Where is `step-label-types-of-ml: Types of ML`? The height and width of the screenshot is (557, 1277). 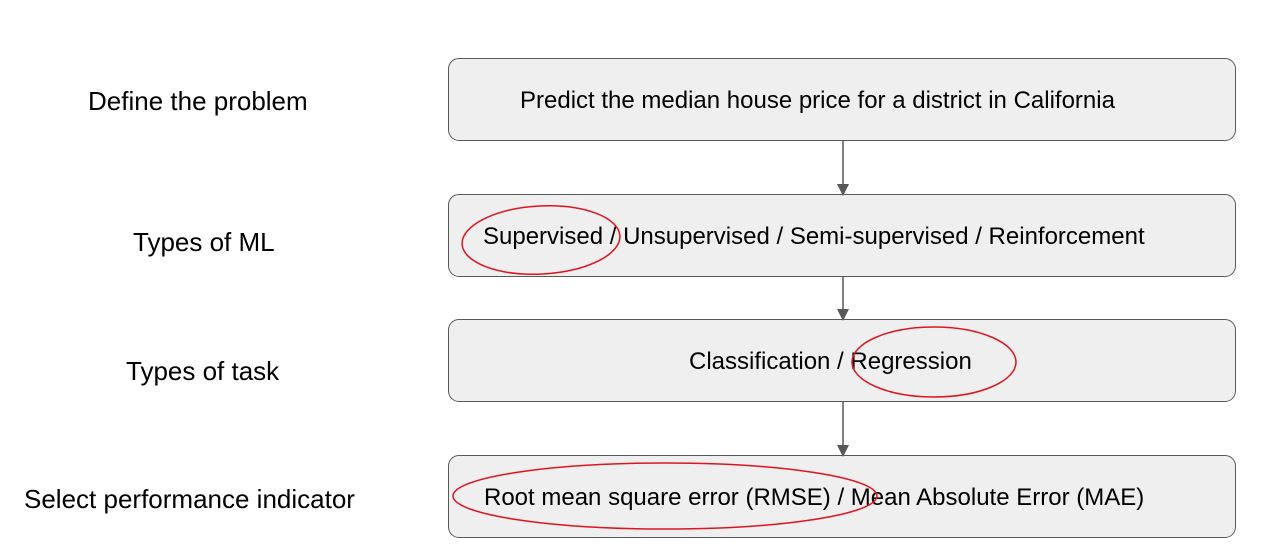 step-label-types-of-ml: Types of ML is located at coordinates (204, 242).